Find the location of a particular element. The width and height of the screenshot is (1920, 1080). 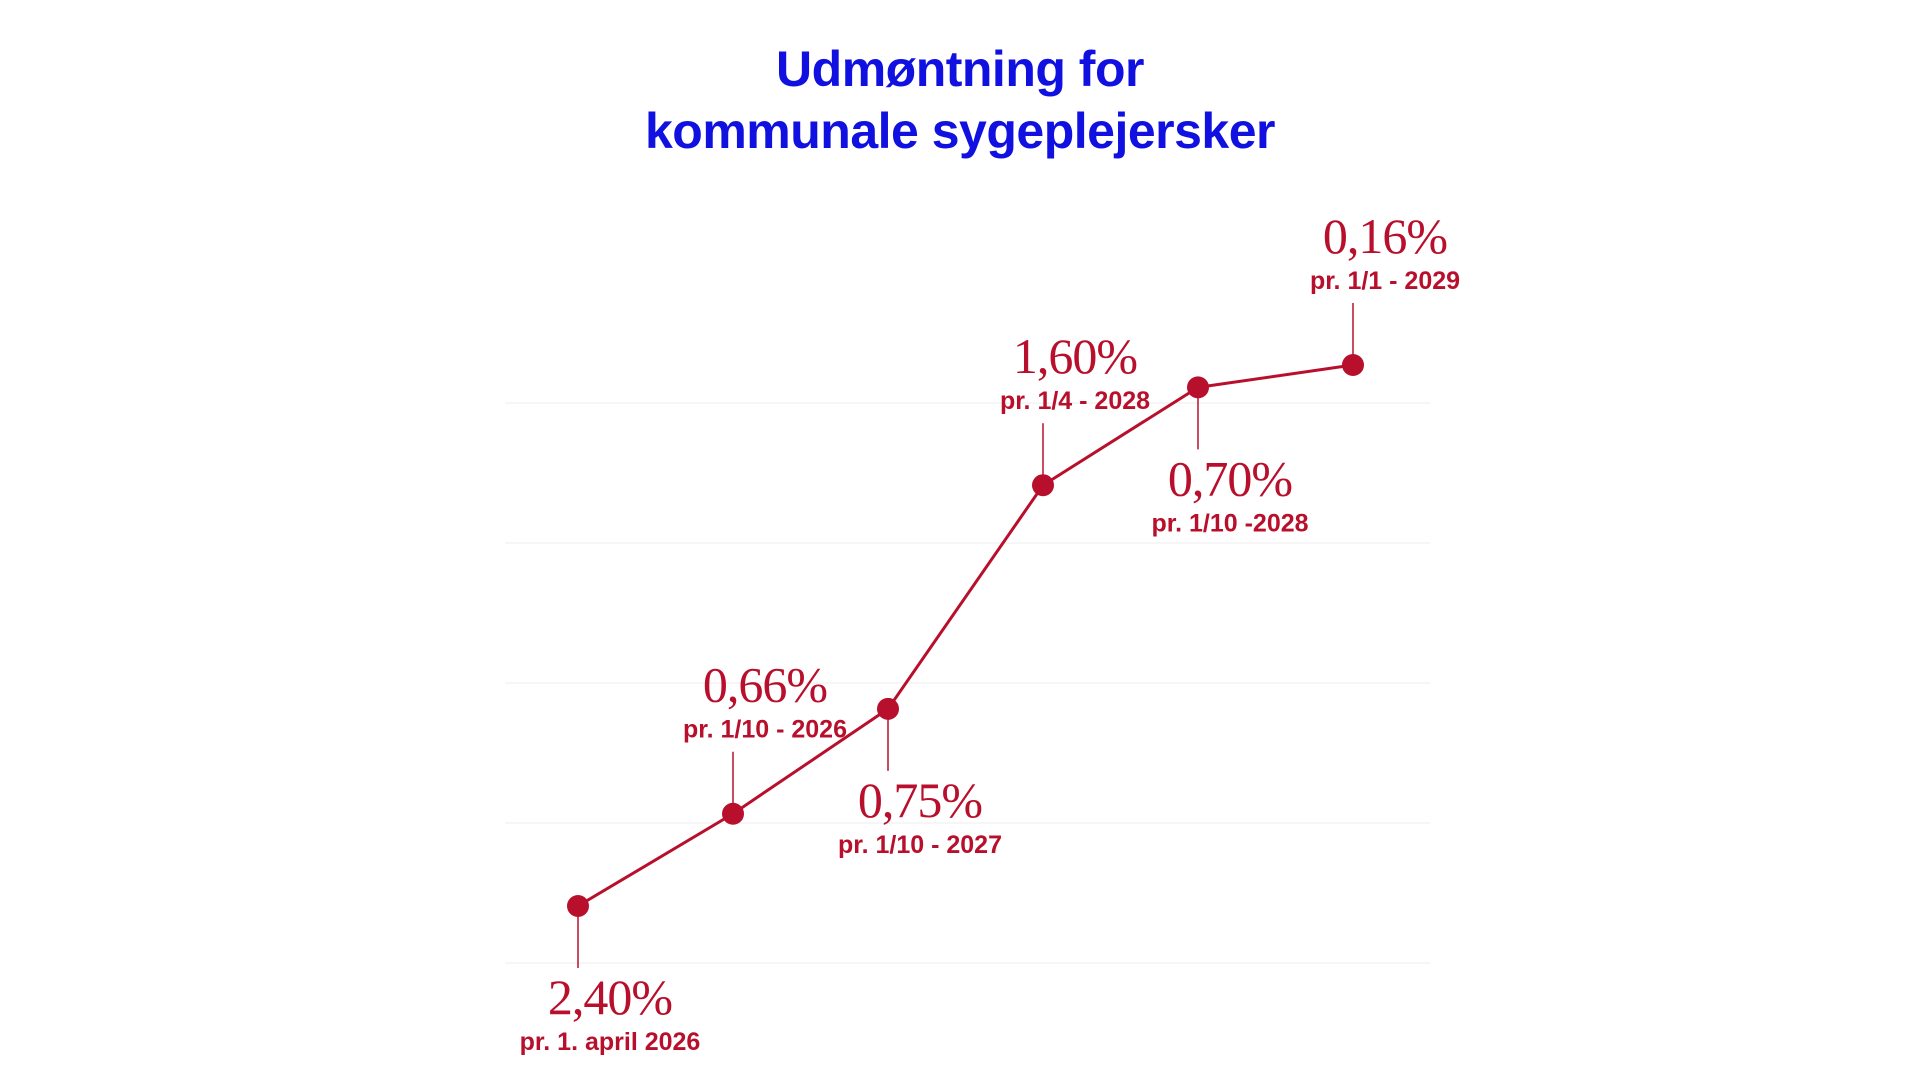

chart-title-line-1: Udmøntning for is located at coordinates (960, 69).